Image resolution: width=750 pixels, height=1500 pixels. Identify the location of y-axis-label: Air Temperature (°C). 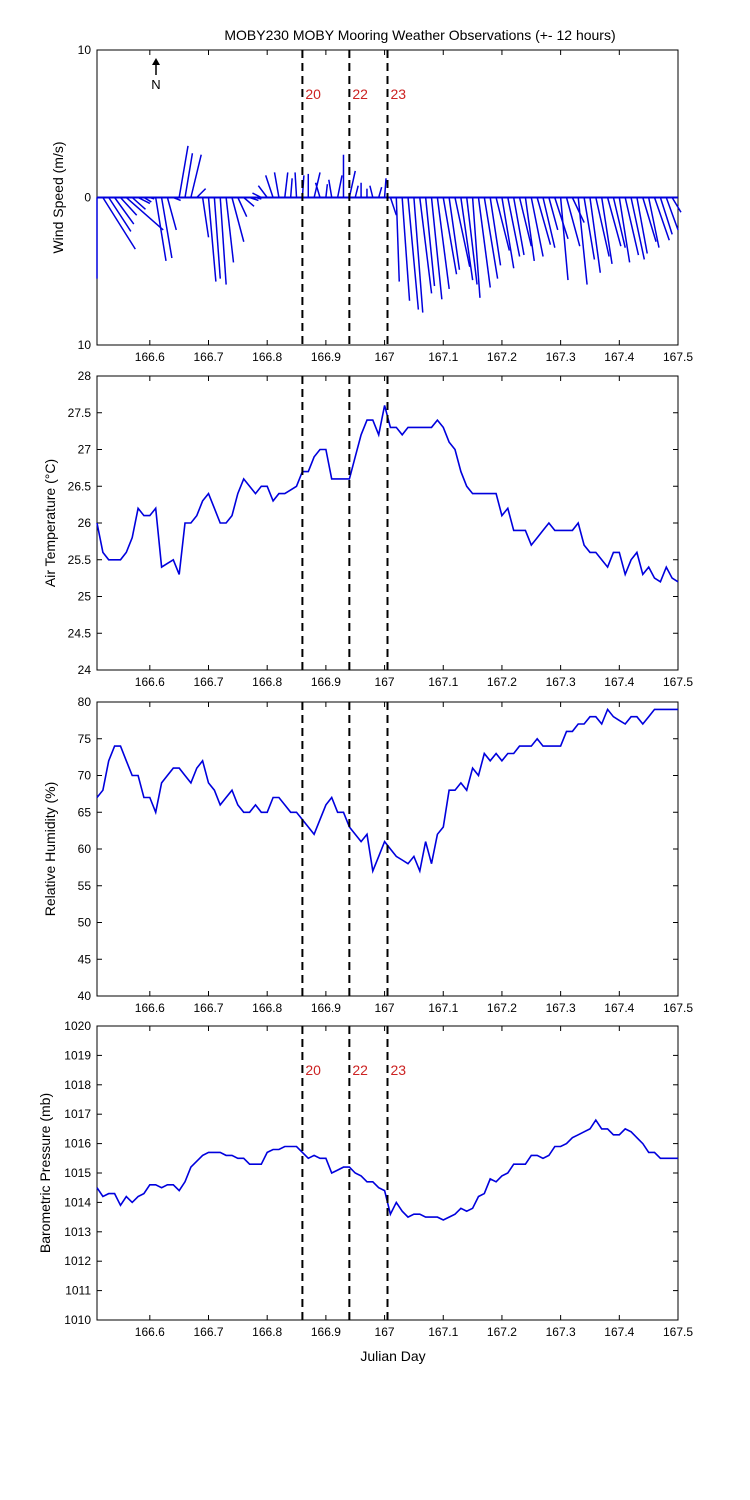
(50, 523).